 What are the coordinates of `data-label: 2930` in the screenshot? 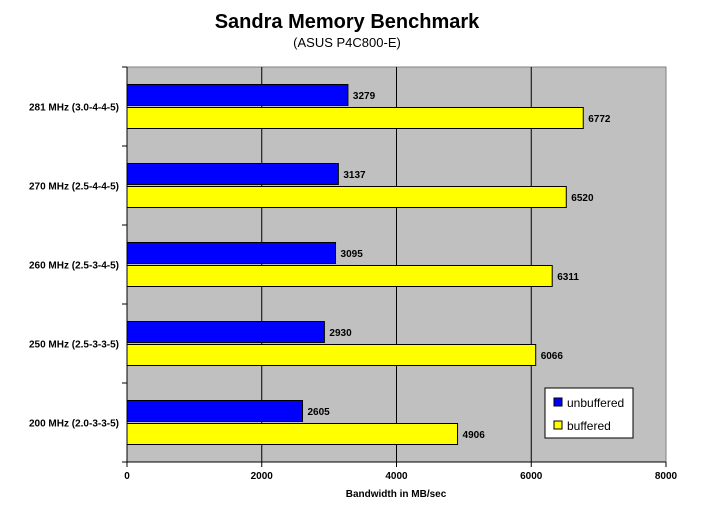 It's located at (340, 333).